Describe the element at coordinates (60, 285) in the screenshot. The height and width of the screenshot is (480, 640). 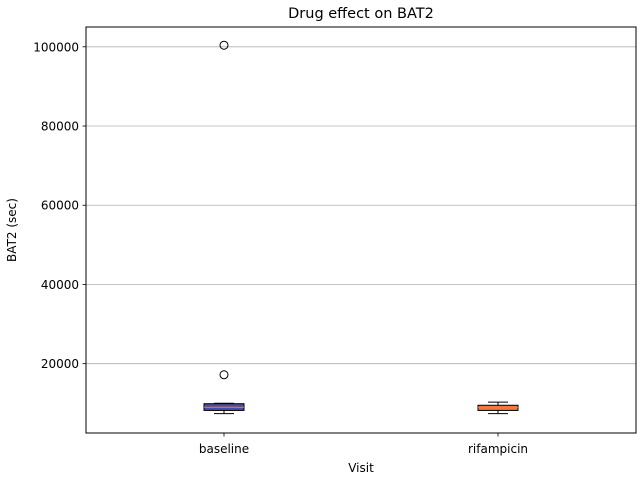
I see `y-tick-label: 40000` at that location.